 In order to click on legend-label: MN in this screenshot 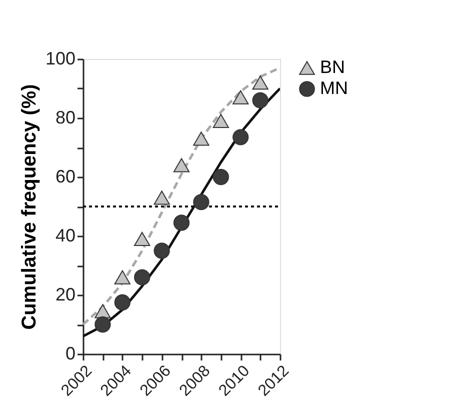, I will do `click(334, 88)`.